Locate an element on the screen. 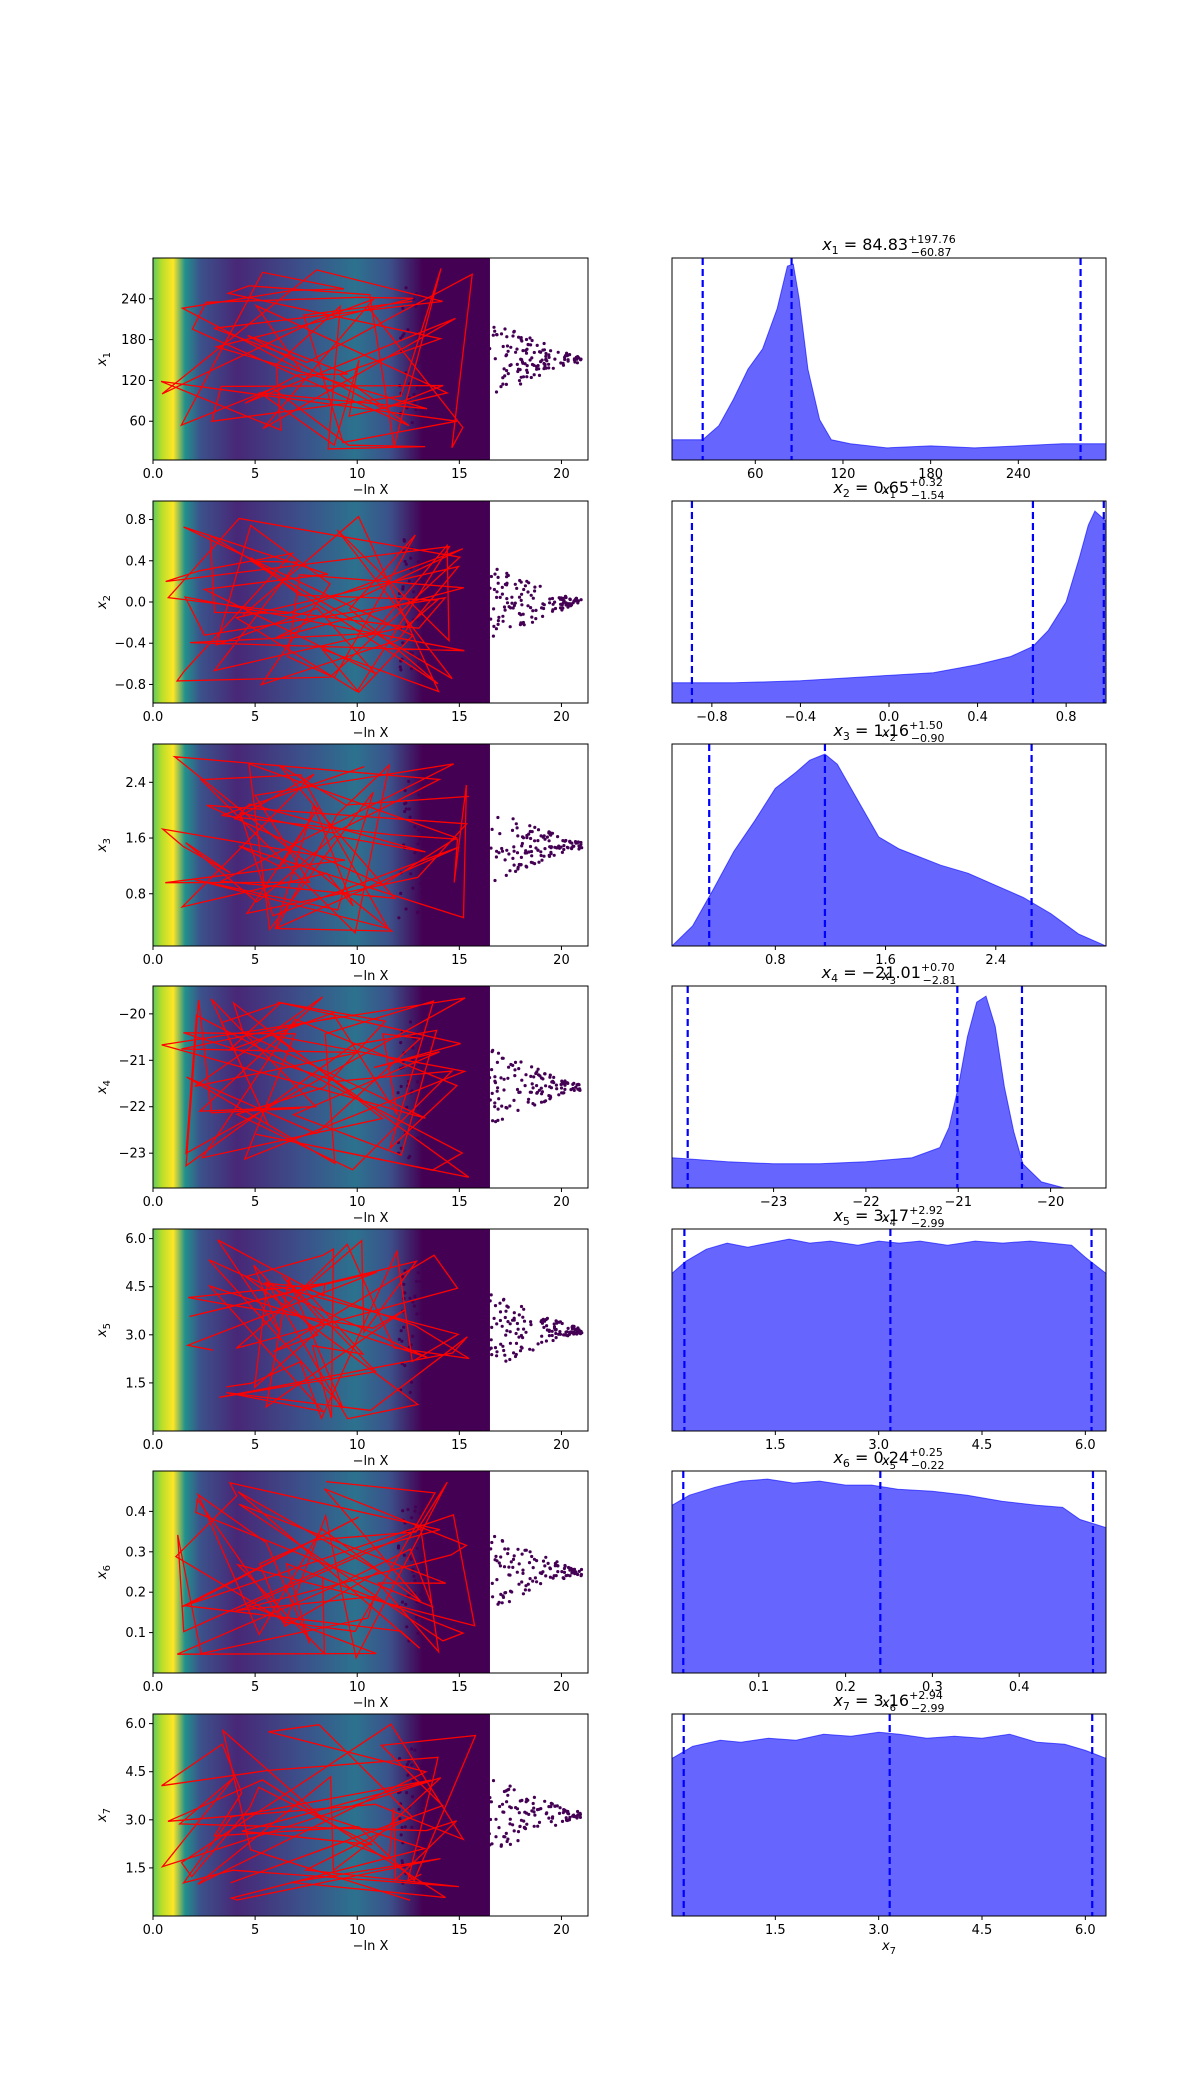 This screenshot has height=2100, width=1200. posterior-panel-x3: 0.8 1.6 2.4 x3 x3 = 1.16+1.50 −0.90 is located at coordinates (889, 853).